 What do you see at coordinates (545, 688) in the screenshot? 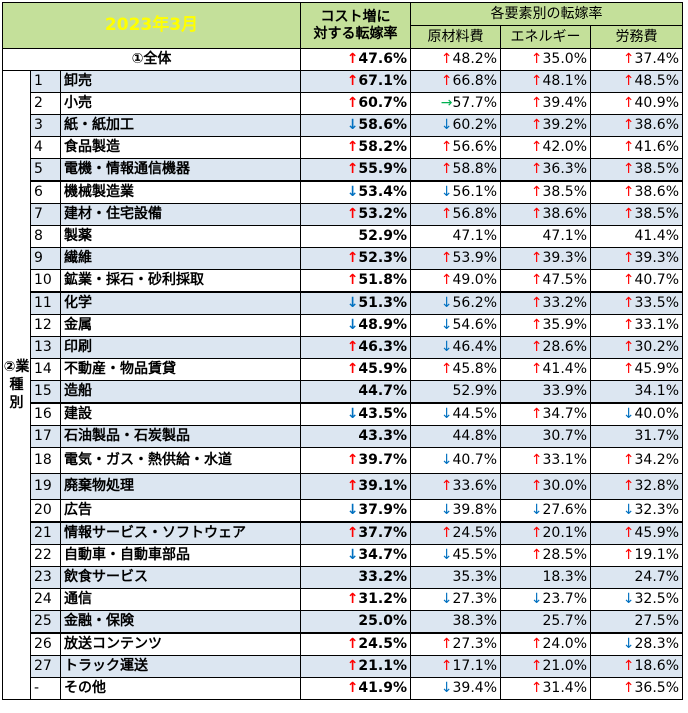
I see `energy-rate: ↑31.4%` at bounding box center [545, 688].